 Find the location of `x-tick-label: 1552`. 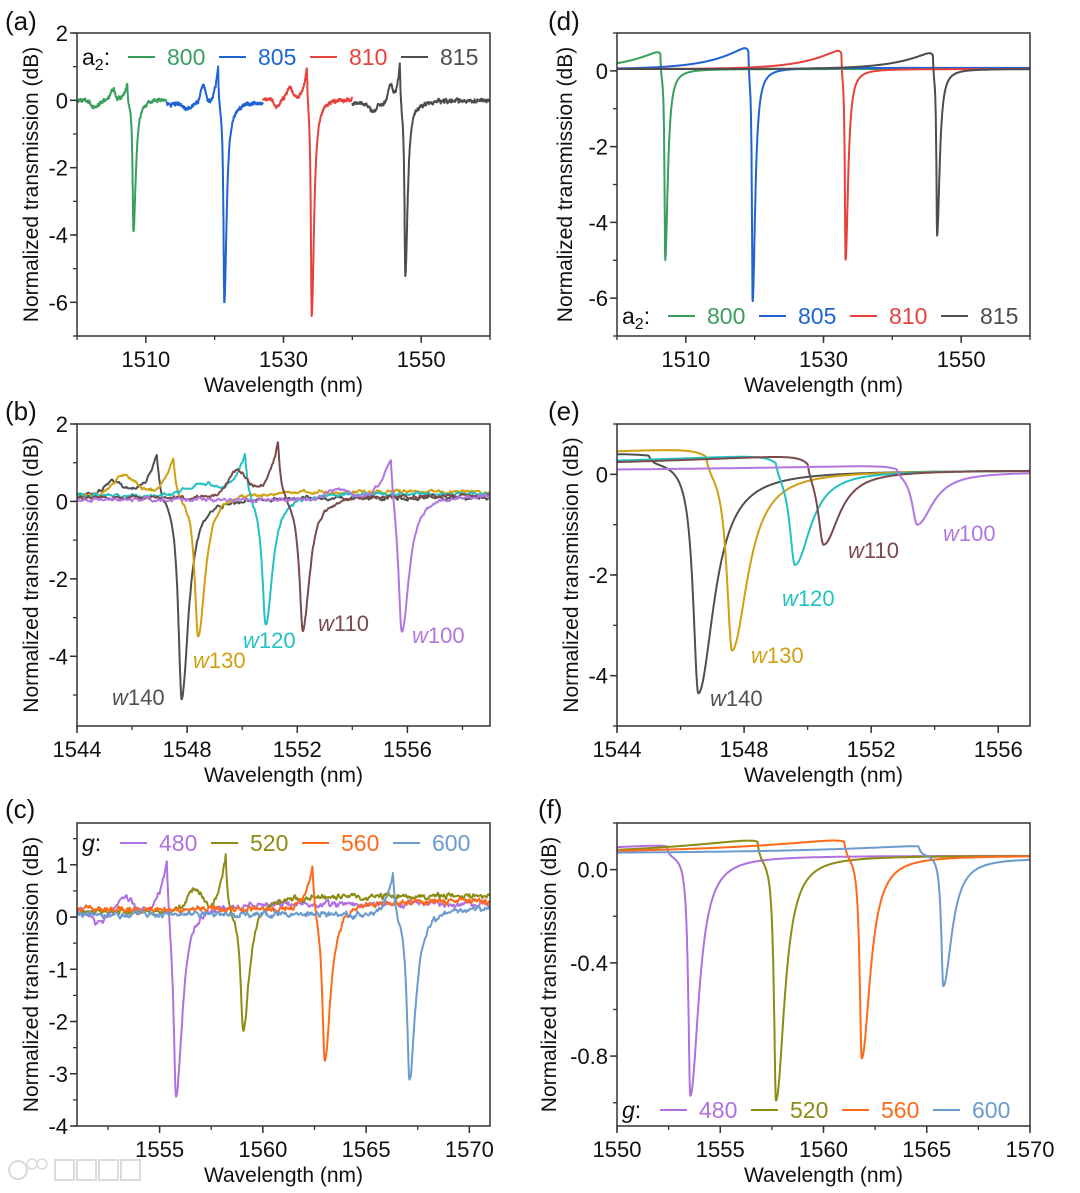

x-tick-label: 1552 is located at coordinates (871, 749).